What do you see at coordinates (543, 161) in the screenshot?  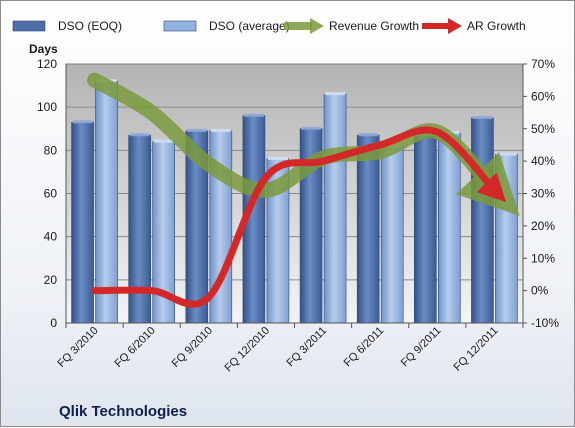 I see `y2-tick-label: 40%` at bounding box center [543, 161].